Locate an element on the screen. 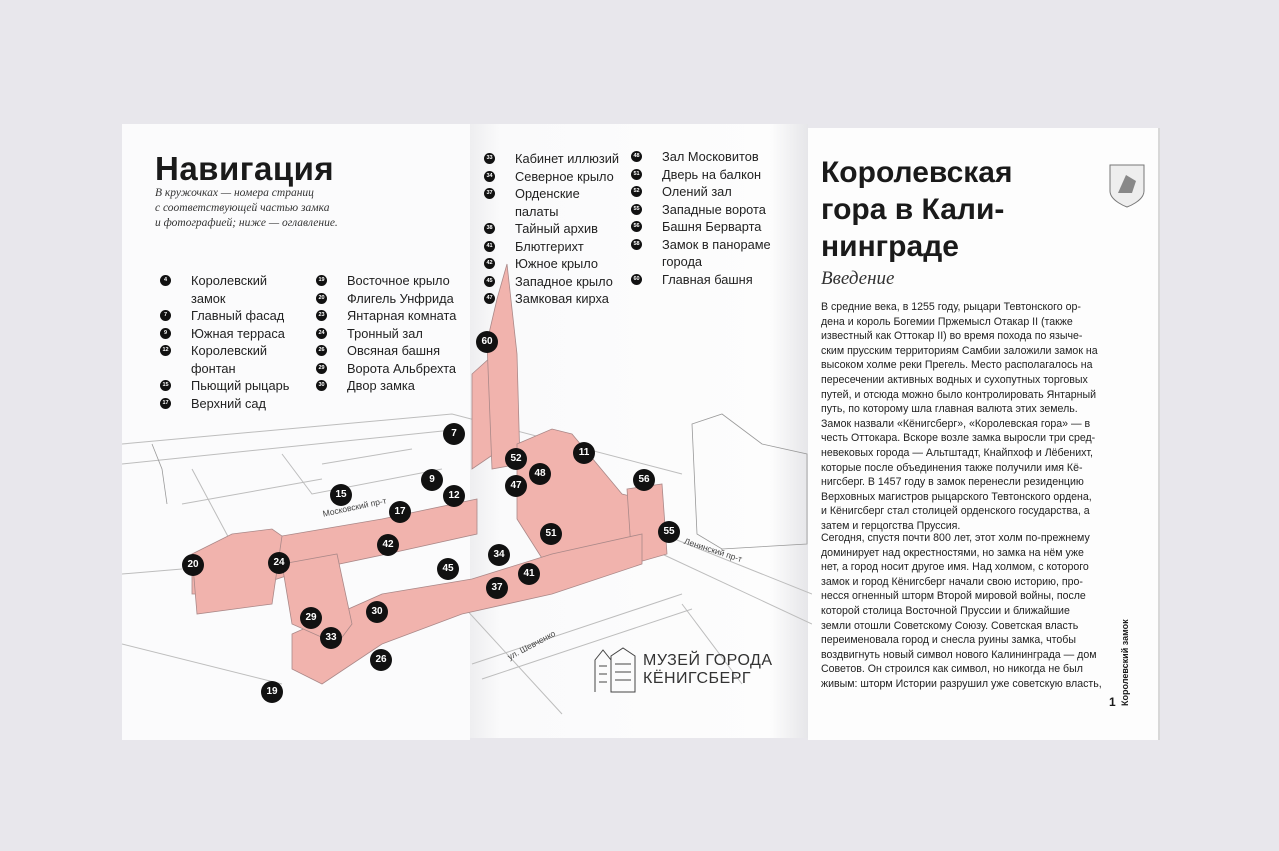  coat-of-arms-icon is located at coordinates (1127, 186).